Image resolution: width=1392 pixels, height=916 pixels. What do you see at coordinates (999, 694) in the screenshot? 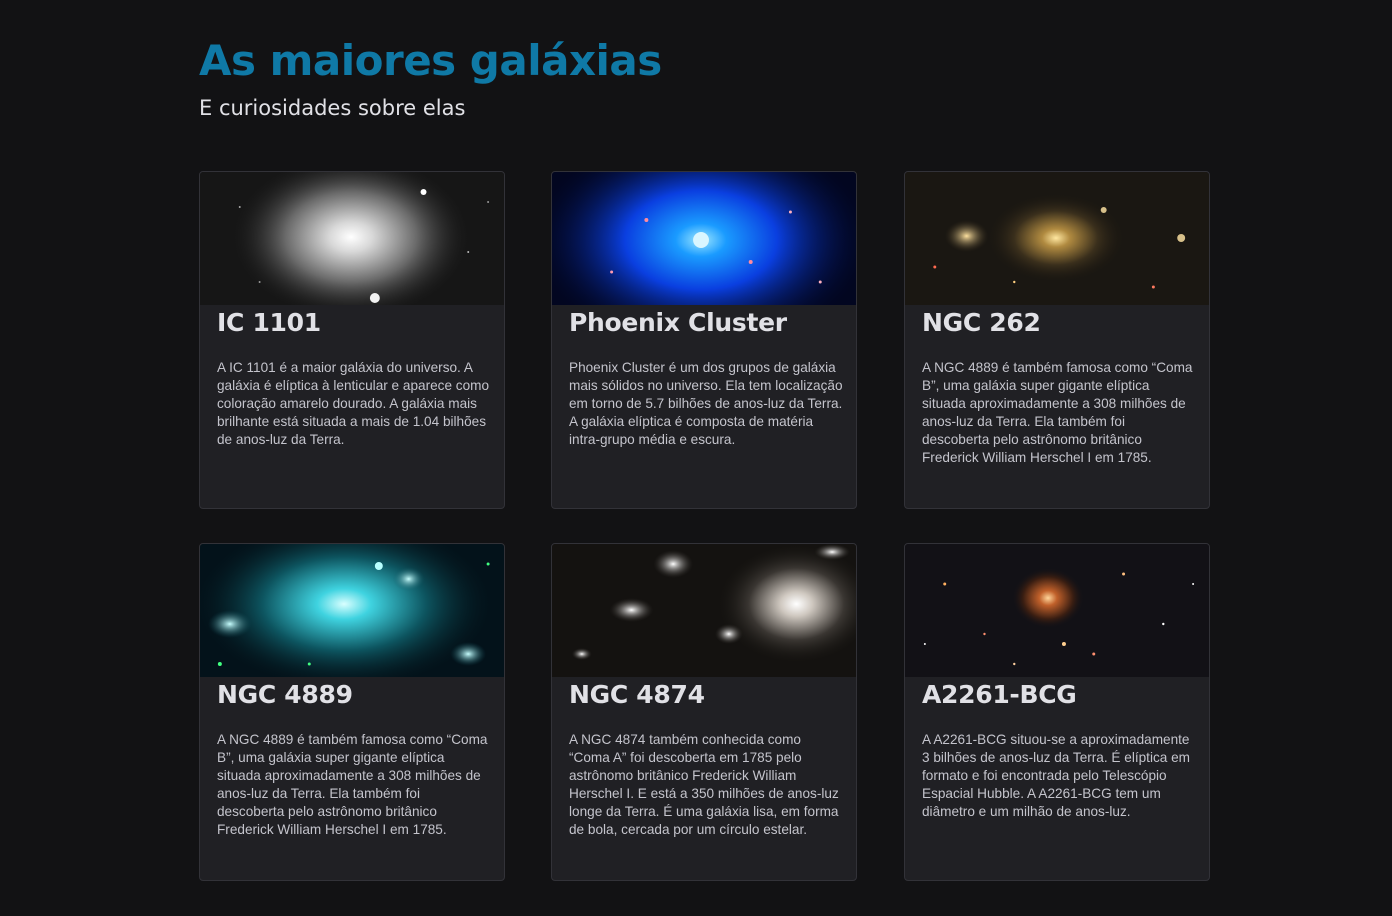
I see `galaxy-name: A2261-BCG` at bounding box center [999, 694].